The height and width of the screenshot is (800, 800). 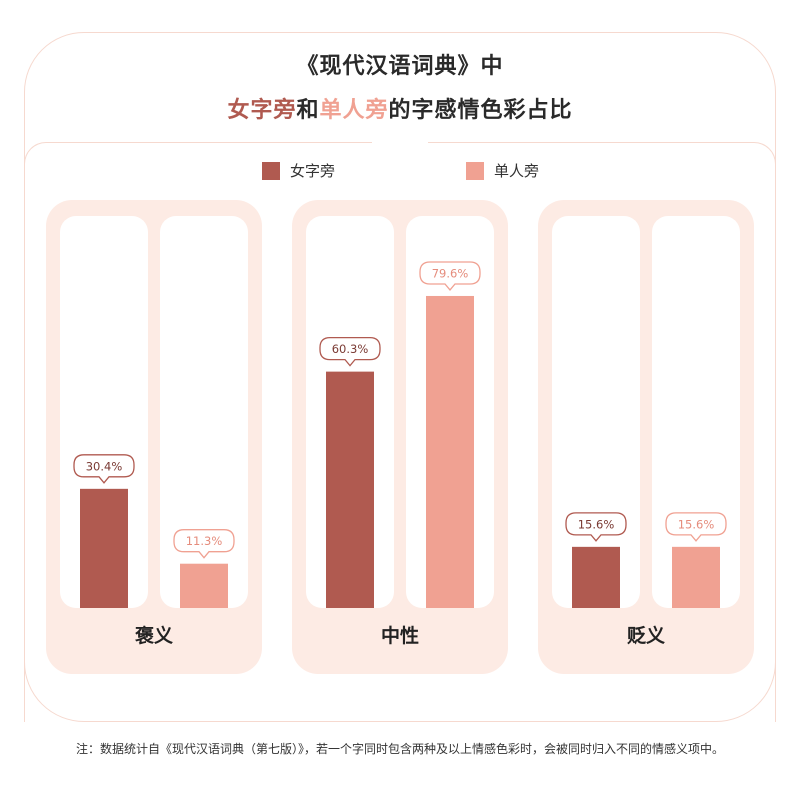 I want to click on legend-label-nv: 女字旁, so click(x=313, y=171).